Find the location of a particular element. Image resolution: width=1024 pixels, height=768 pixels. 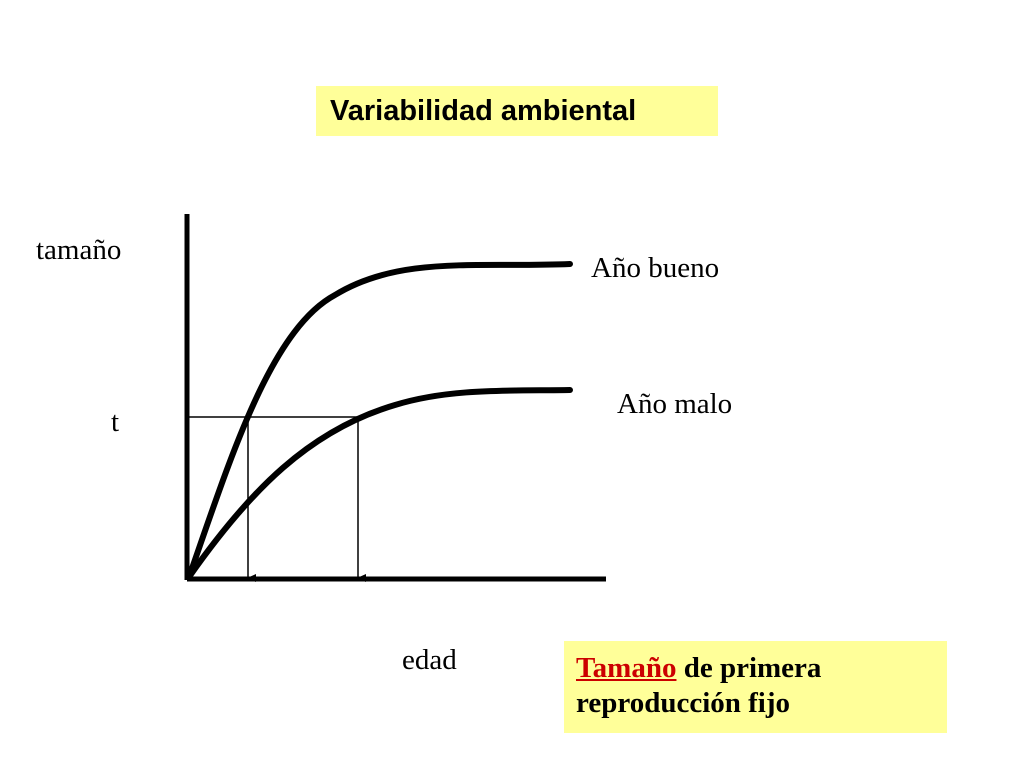

note-line-2: reproducción fijo is located at coordinates (683, 703).